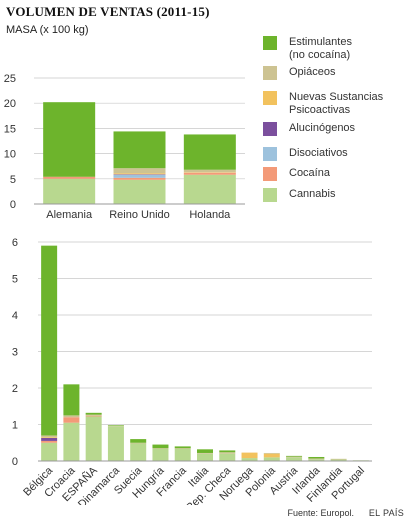 The height and width of the screenshot is (525, 414). What do you see at coordinates (270, 195) in the screenshot?
I see `legend-swatch-cannabis` at bounding box center [270, 195].